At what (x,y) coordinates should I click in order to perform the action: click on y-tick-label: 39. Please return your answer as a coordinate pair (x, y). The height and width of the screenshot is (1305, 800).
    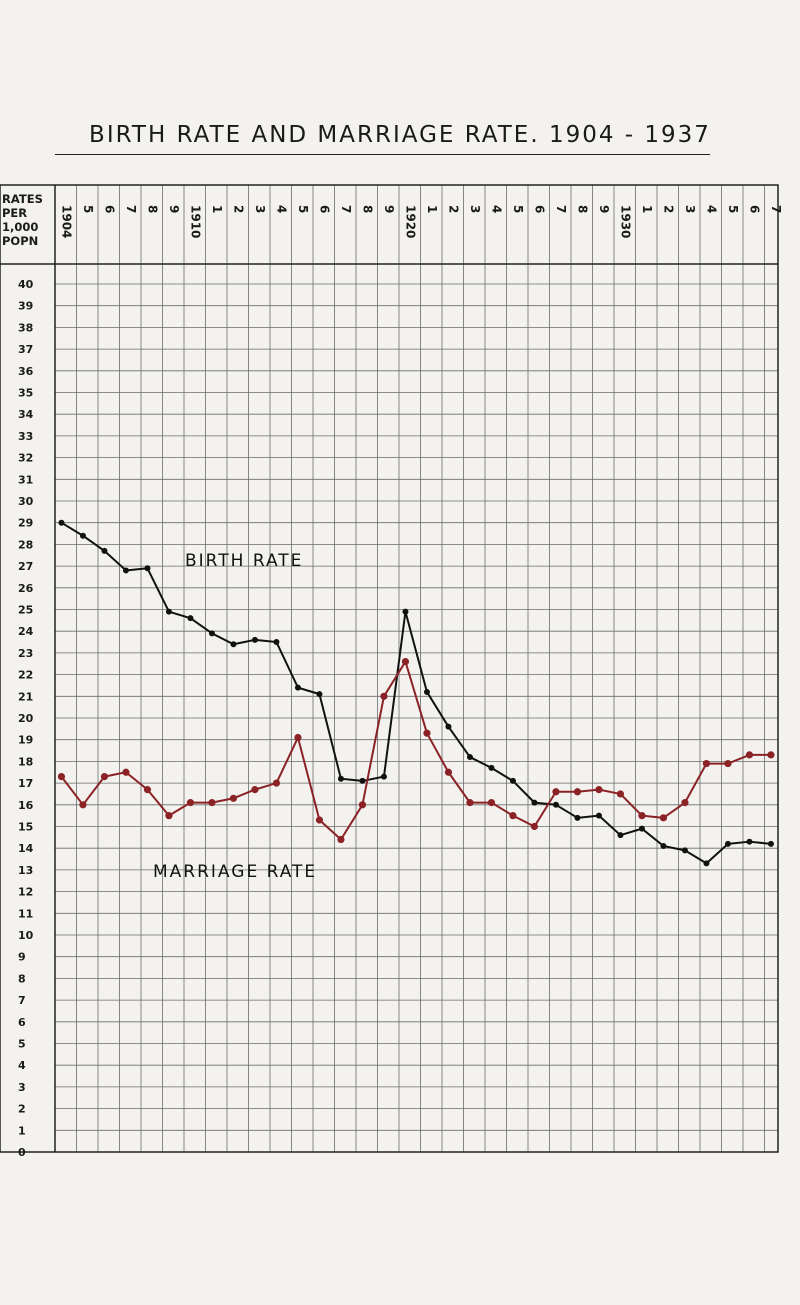
    Looking at the image, I should click on (25, 306).